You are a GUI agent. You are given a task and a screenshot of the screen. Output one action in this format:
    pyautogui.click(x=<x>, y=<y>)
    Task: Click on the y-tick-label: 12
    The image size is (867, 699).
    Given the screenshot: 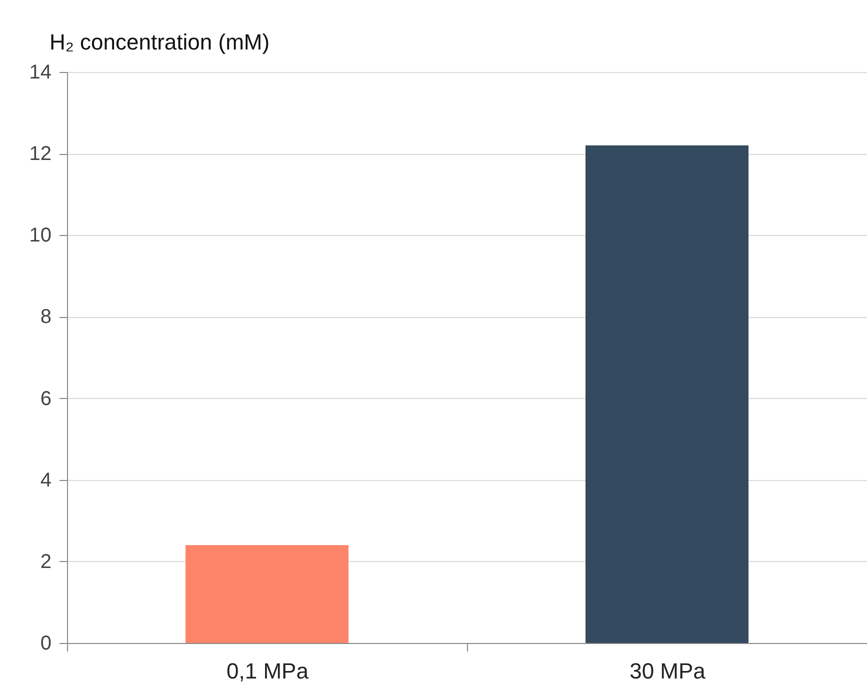 What is the action you would take?
    pyautogui.click(x=40, y=154)
    